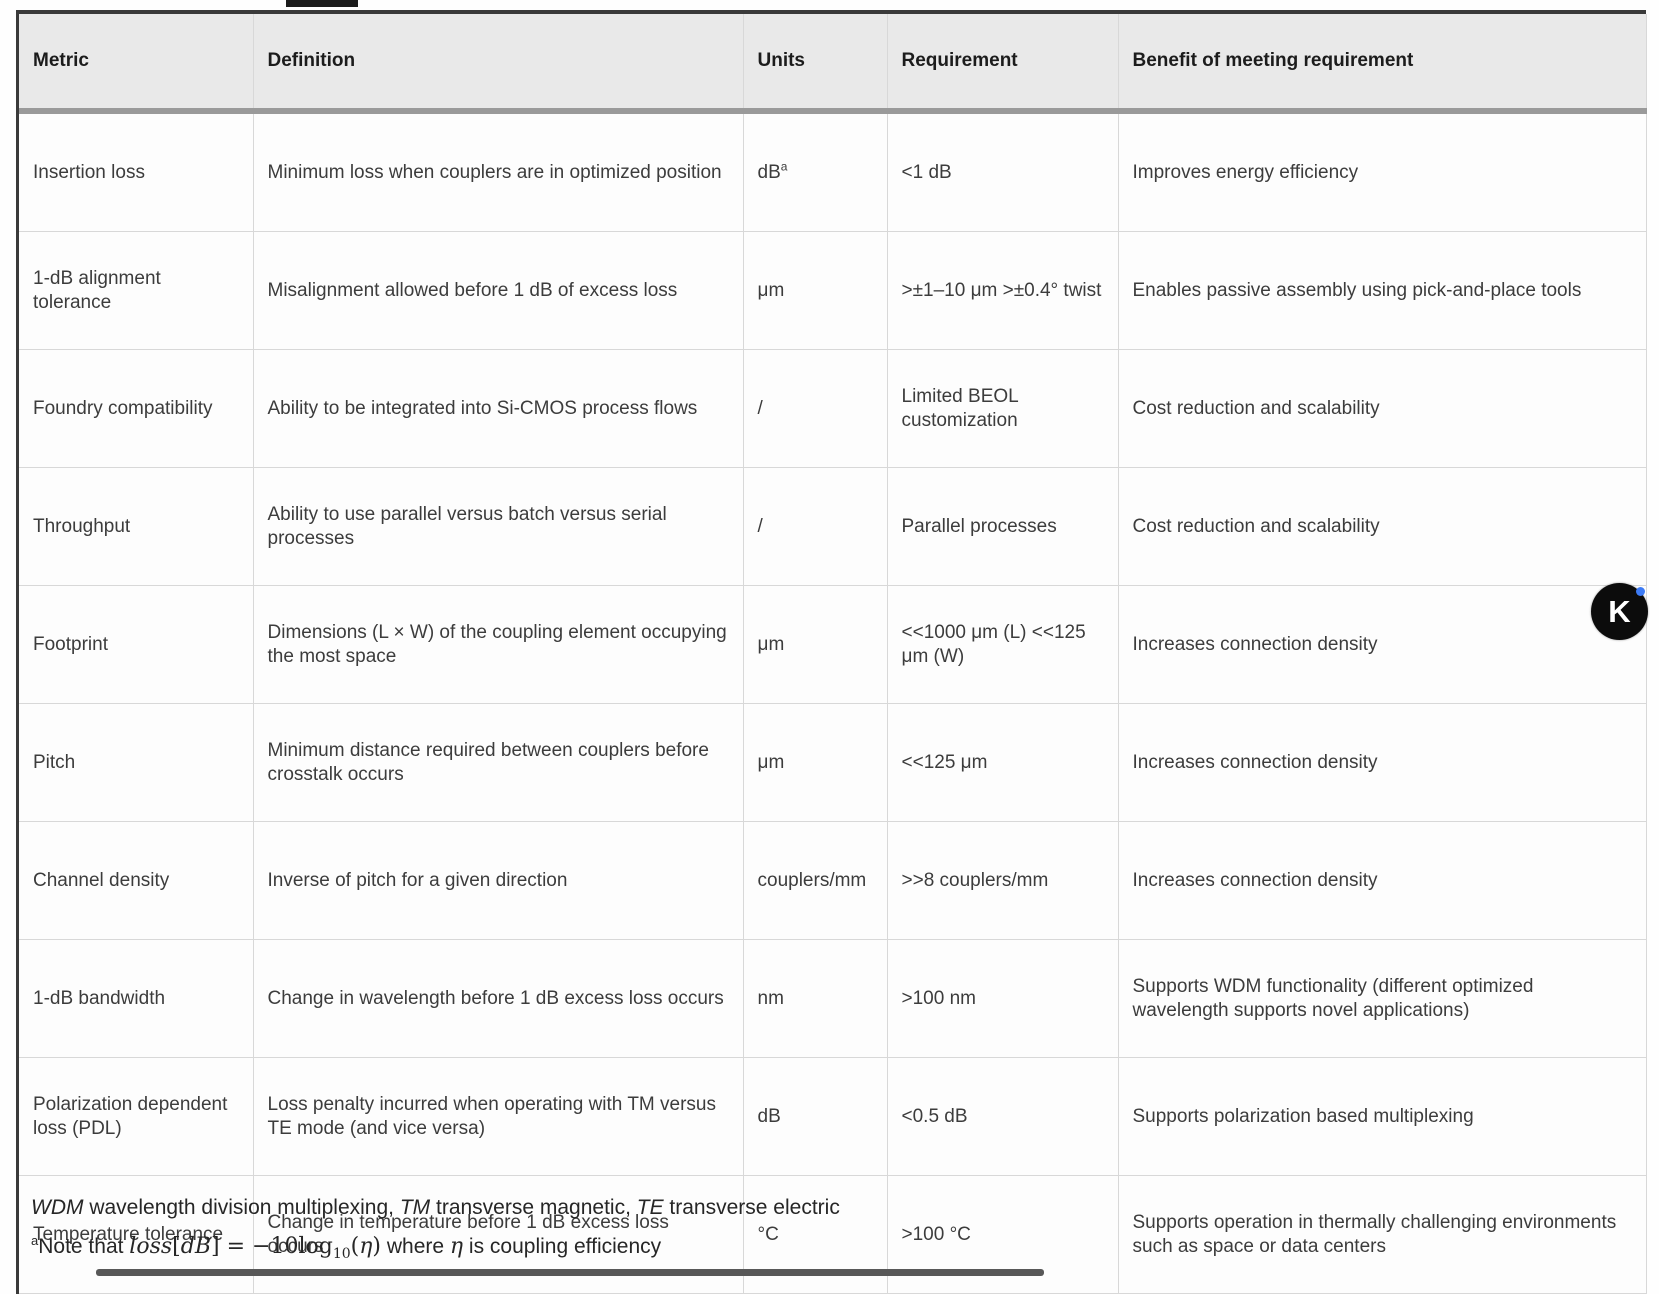 The height and width of the screenshot is (1294, 1659). What do you see at coordinates (57, 1207) in the screenshot?
I see `abbrev-wdm: WDM` at bounding box center [57, 1207].